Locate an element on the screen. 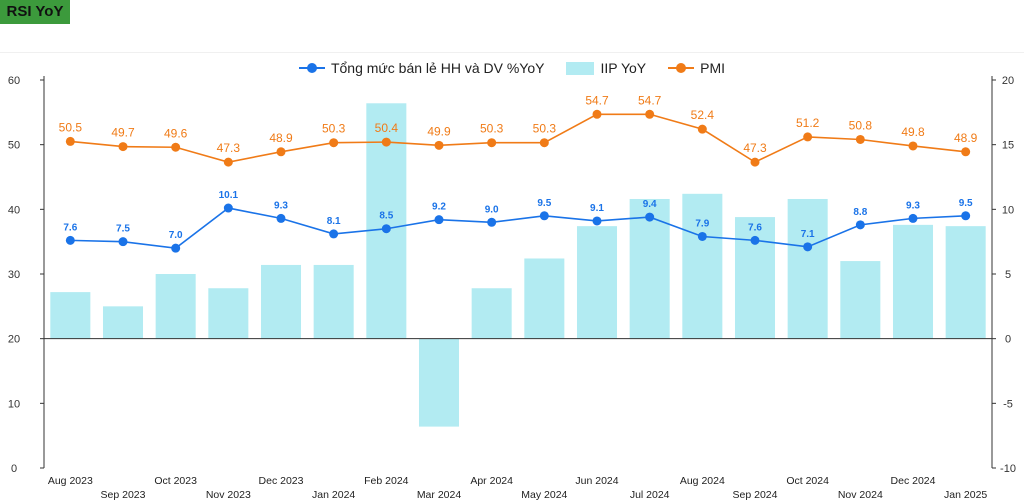  legend-label-iip: IIP YoY is located at coordinates (623, 68).